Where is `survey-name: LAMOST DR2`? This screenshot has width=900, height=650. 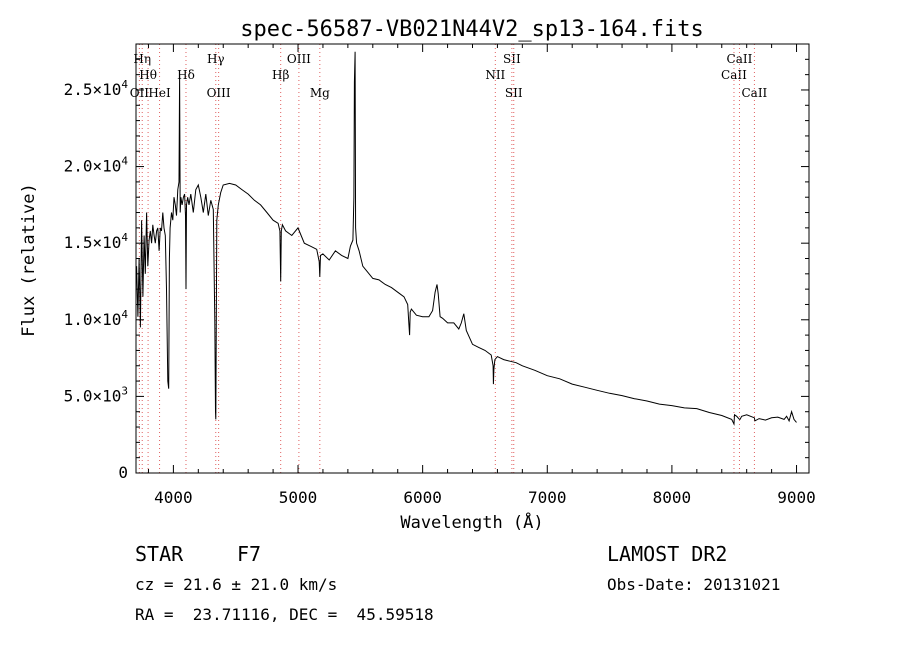
survey-name: LAMOST DR2 is located at coordinates (667, 554).